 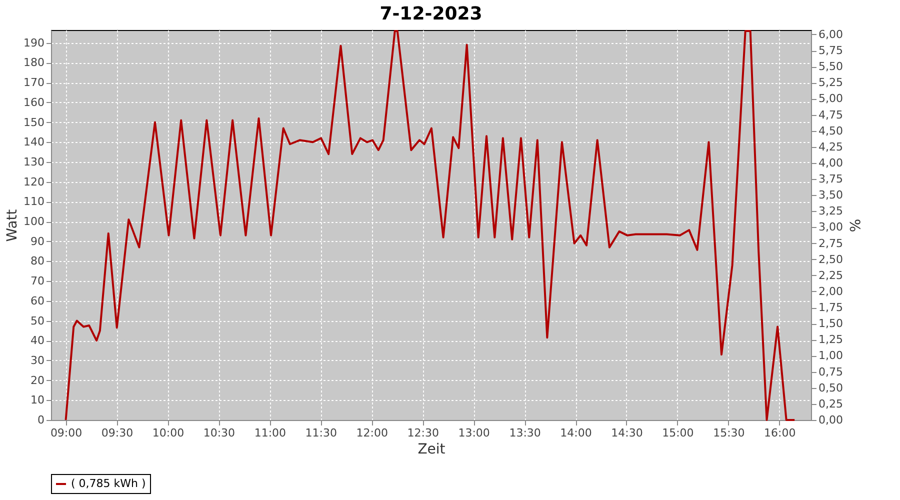 I want to click on y2-tick-label: 4,50, so click(x=830, y=131).